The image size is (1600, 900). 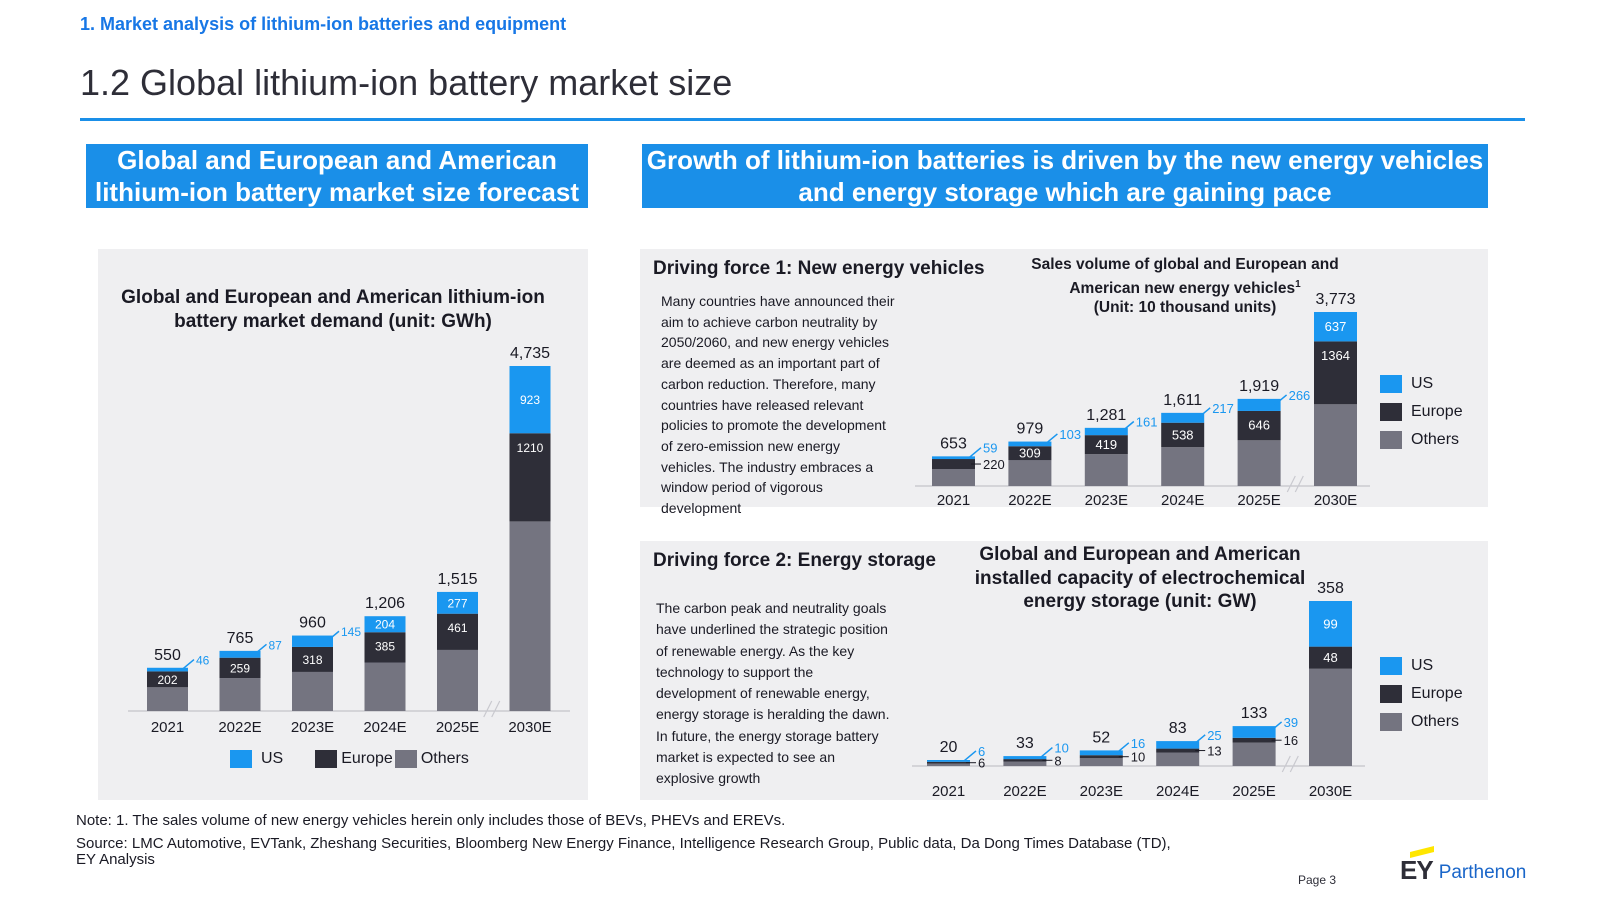 What do you see at coordinates (1391, 694) in the screenshot?
I see `storage-legend-europe-swatch` at bounding box center [1391, 694].